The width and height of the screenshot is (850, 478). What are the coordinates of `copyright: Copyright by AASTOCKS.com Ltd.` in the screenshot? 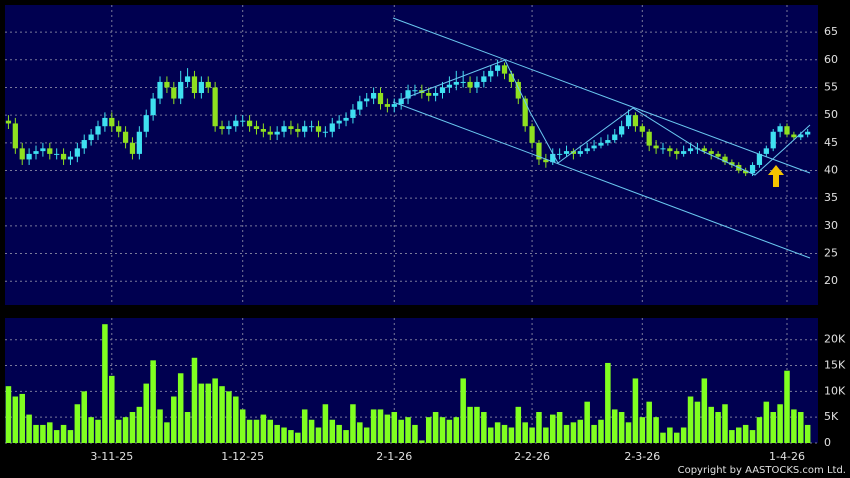 It's located at (762, 470).